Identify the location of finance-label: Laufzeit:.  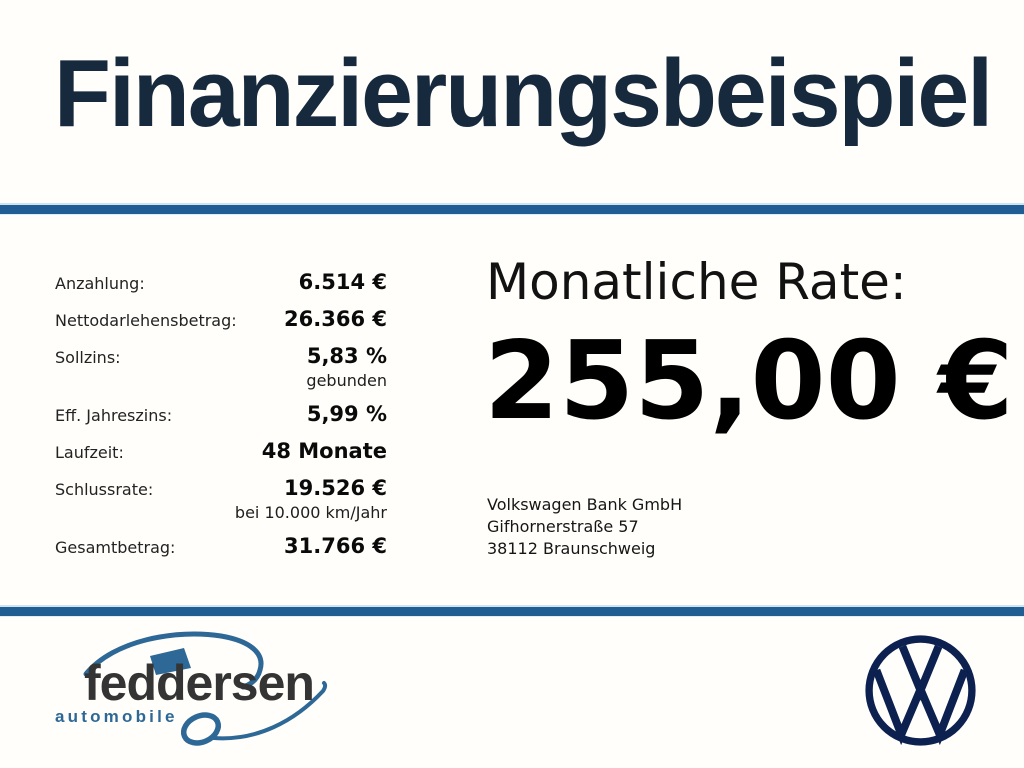
(89, 452).